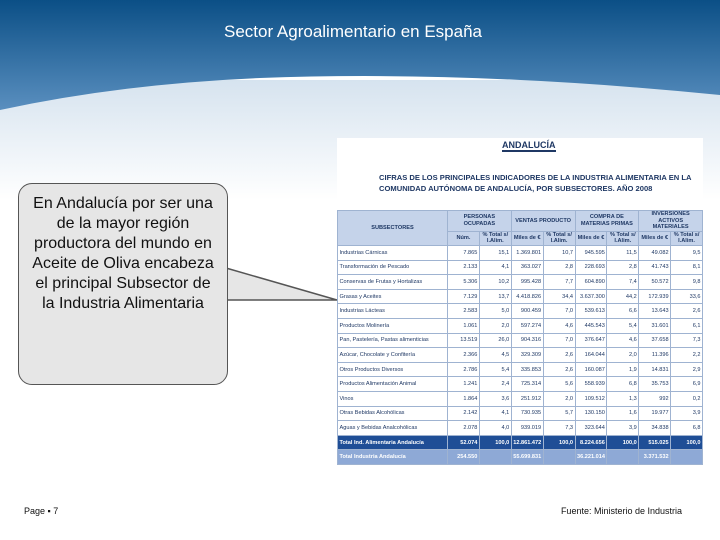 The image size is (720, 540). Describe the element at coordinates (591, 369) in the screenshot. I see `cell-value: 160.087` at that location.